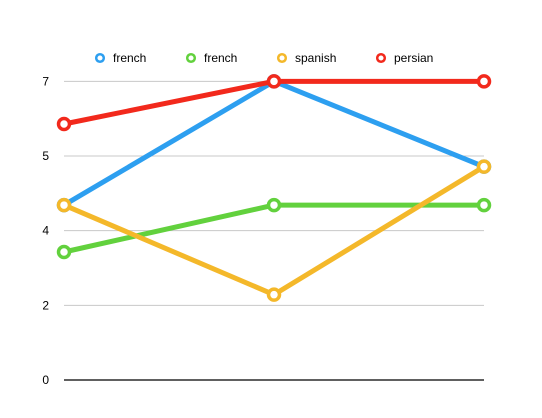  I want to click on y-tick-label: 7, so click(45, 81).